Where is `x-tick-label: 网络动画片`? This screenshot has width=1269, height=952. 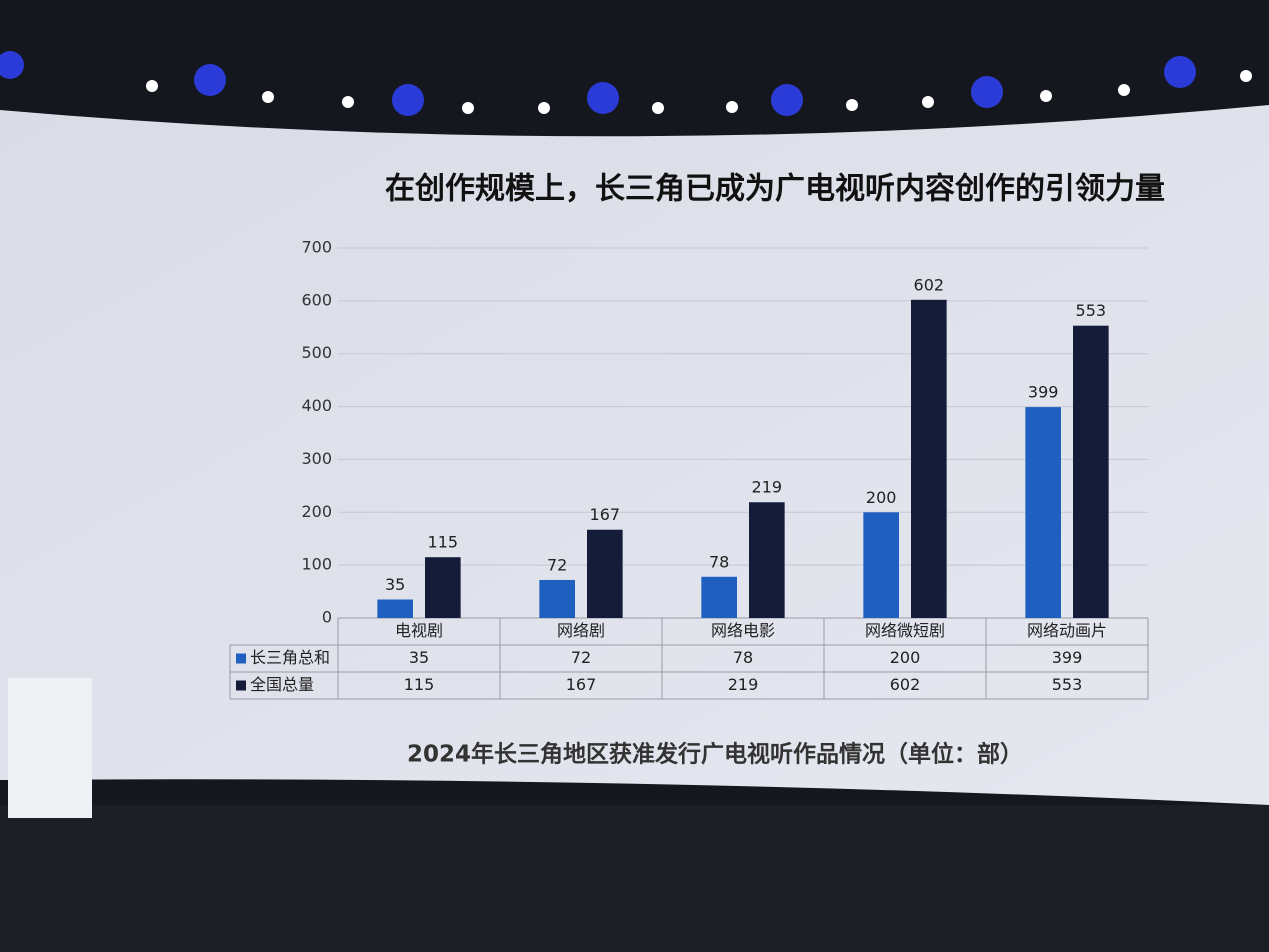
x-tick-label: 网络动画片 is located at coordinates (1067, 630).